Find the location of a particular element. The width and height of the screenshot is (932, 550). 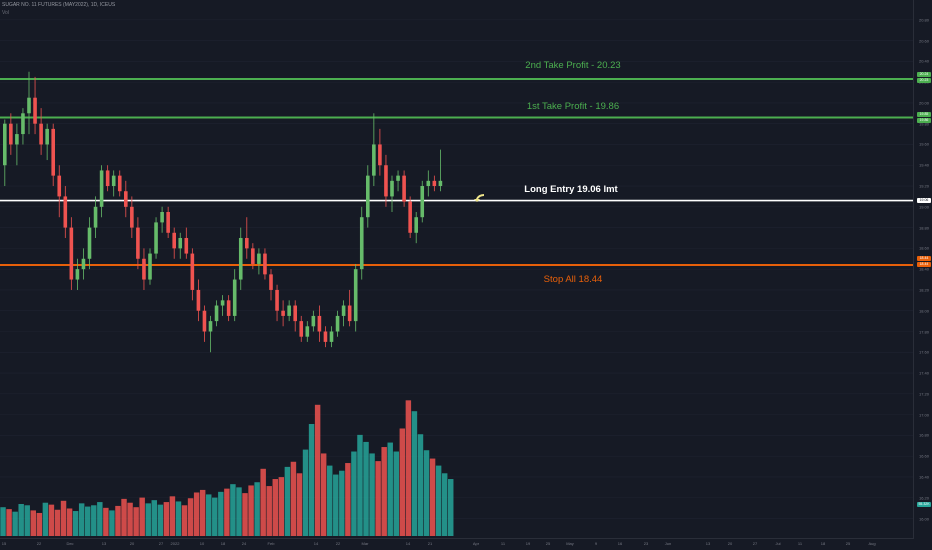

time-tick-label: 24 is located at coordinates (244, 543).